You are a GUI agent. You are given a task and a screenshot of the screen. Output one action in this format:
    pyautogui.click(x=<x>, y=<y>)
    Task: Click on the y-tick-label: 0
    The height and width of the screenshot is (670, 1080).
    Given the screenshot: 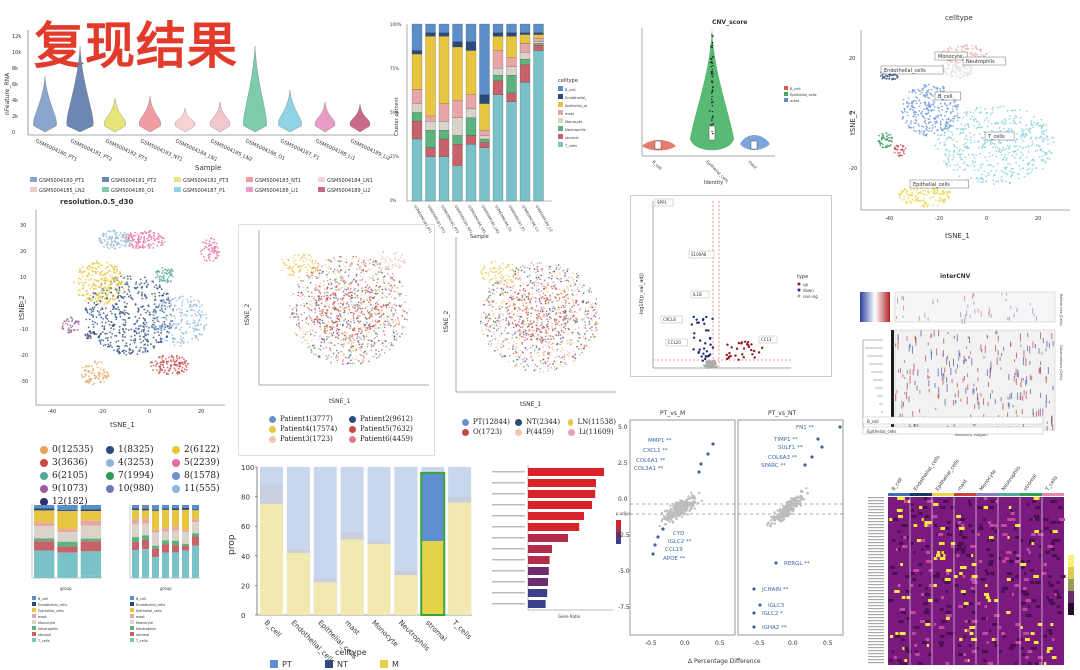 What is the action you would take?
    pyautogui.click(x=13, y=133)
    